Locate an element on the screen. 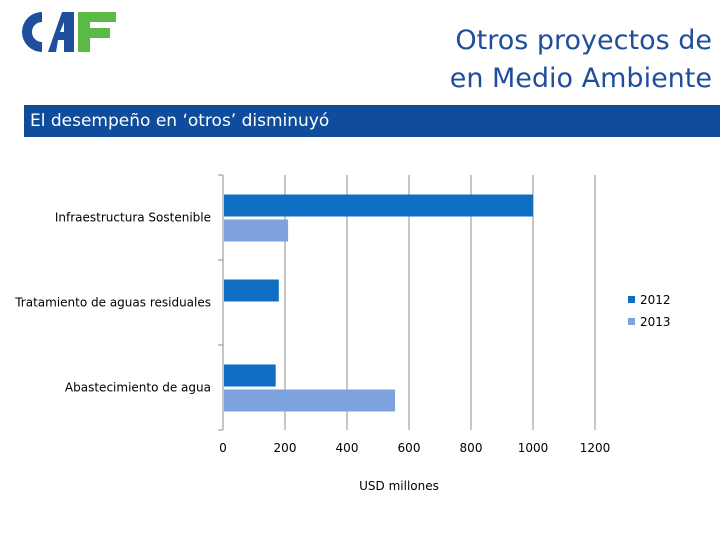 The width and height of the screenshot is (720, 540). x-tick-label-800: 800 is located at coordinates (471, 448).